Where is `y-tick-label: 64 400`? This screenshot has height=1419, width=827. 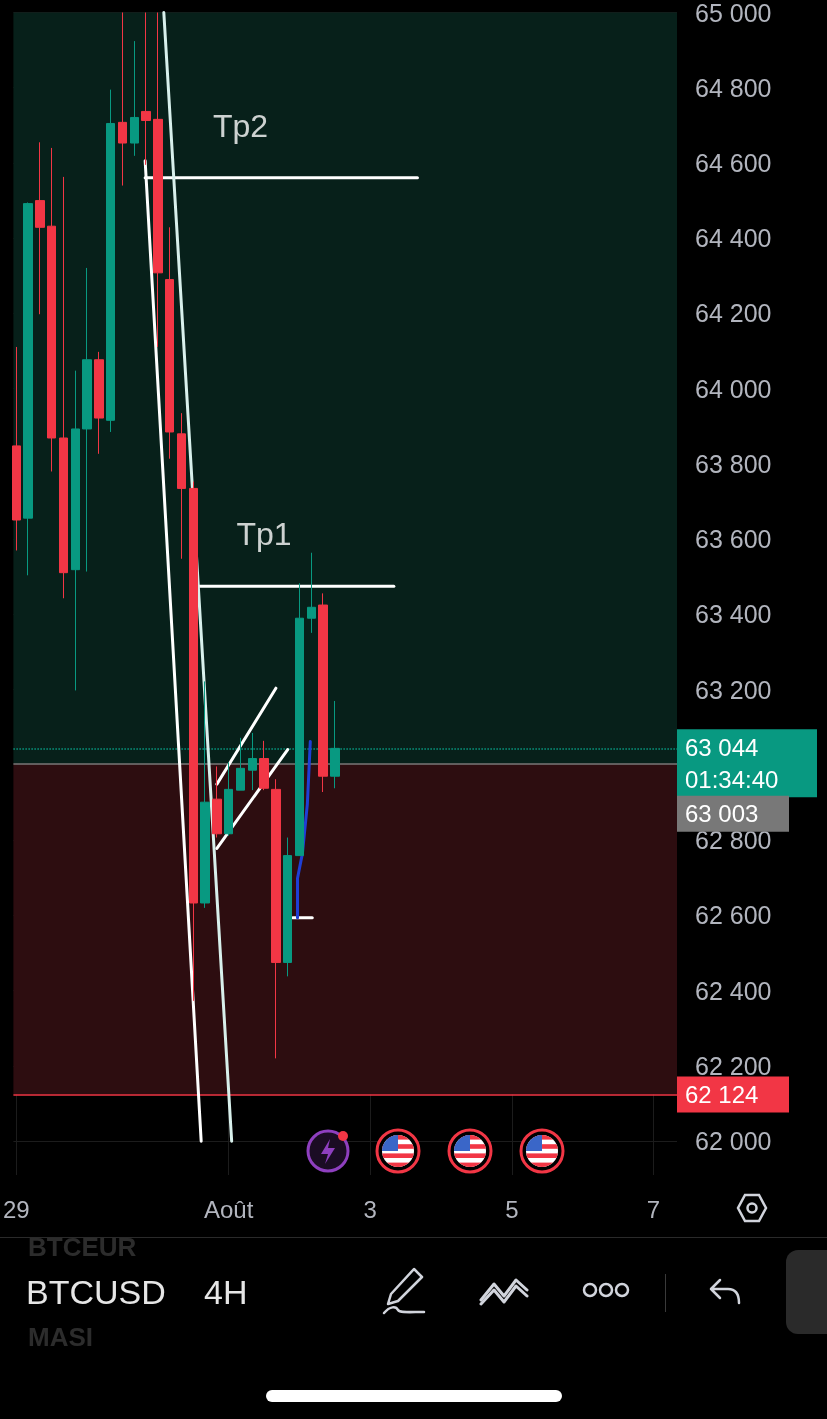 y-tick-label: 64 400 is located at coordinates (733, 238).